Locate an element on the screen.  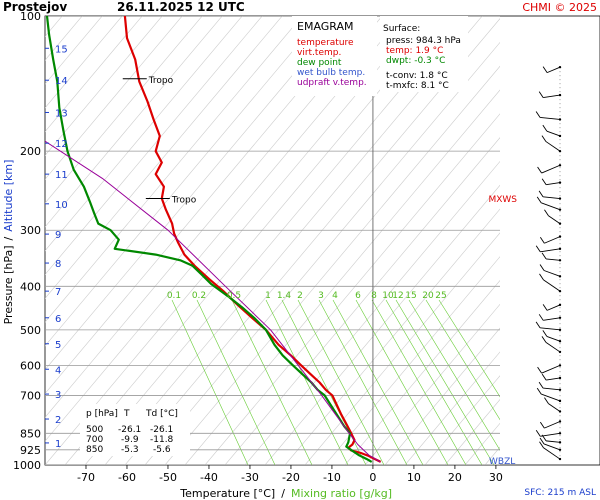
legend-item-temperature: temperature is located at coordinates (325, 43).